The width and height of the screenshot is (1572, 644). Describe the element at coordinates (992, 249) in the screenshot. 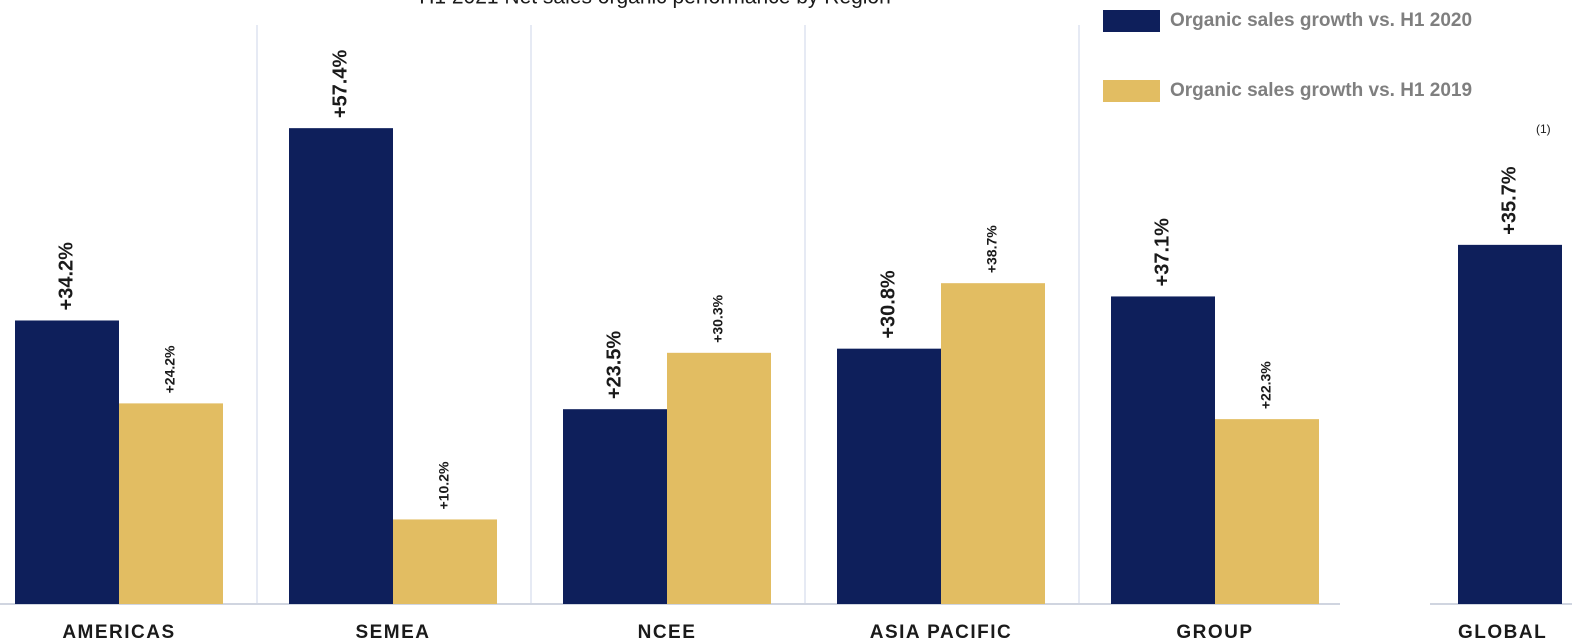

I see `data-label: +38.7%` at that location.